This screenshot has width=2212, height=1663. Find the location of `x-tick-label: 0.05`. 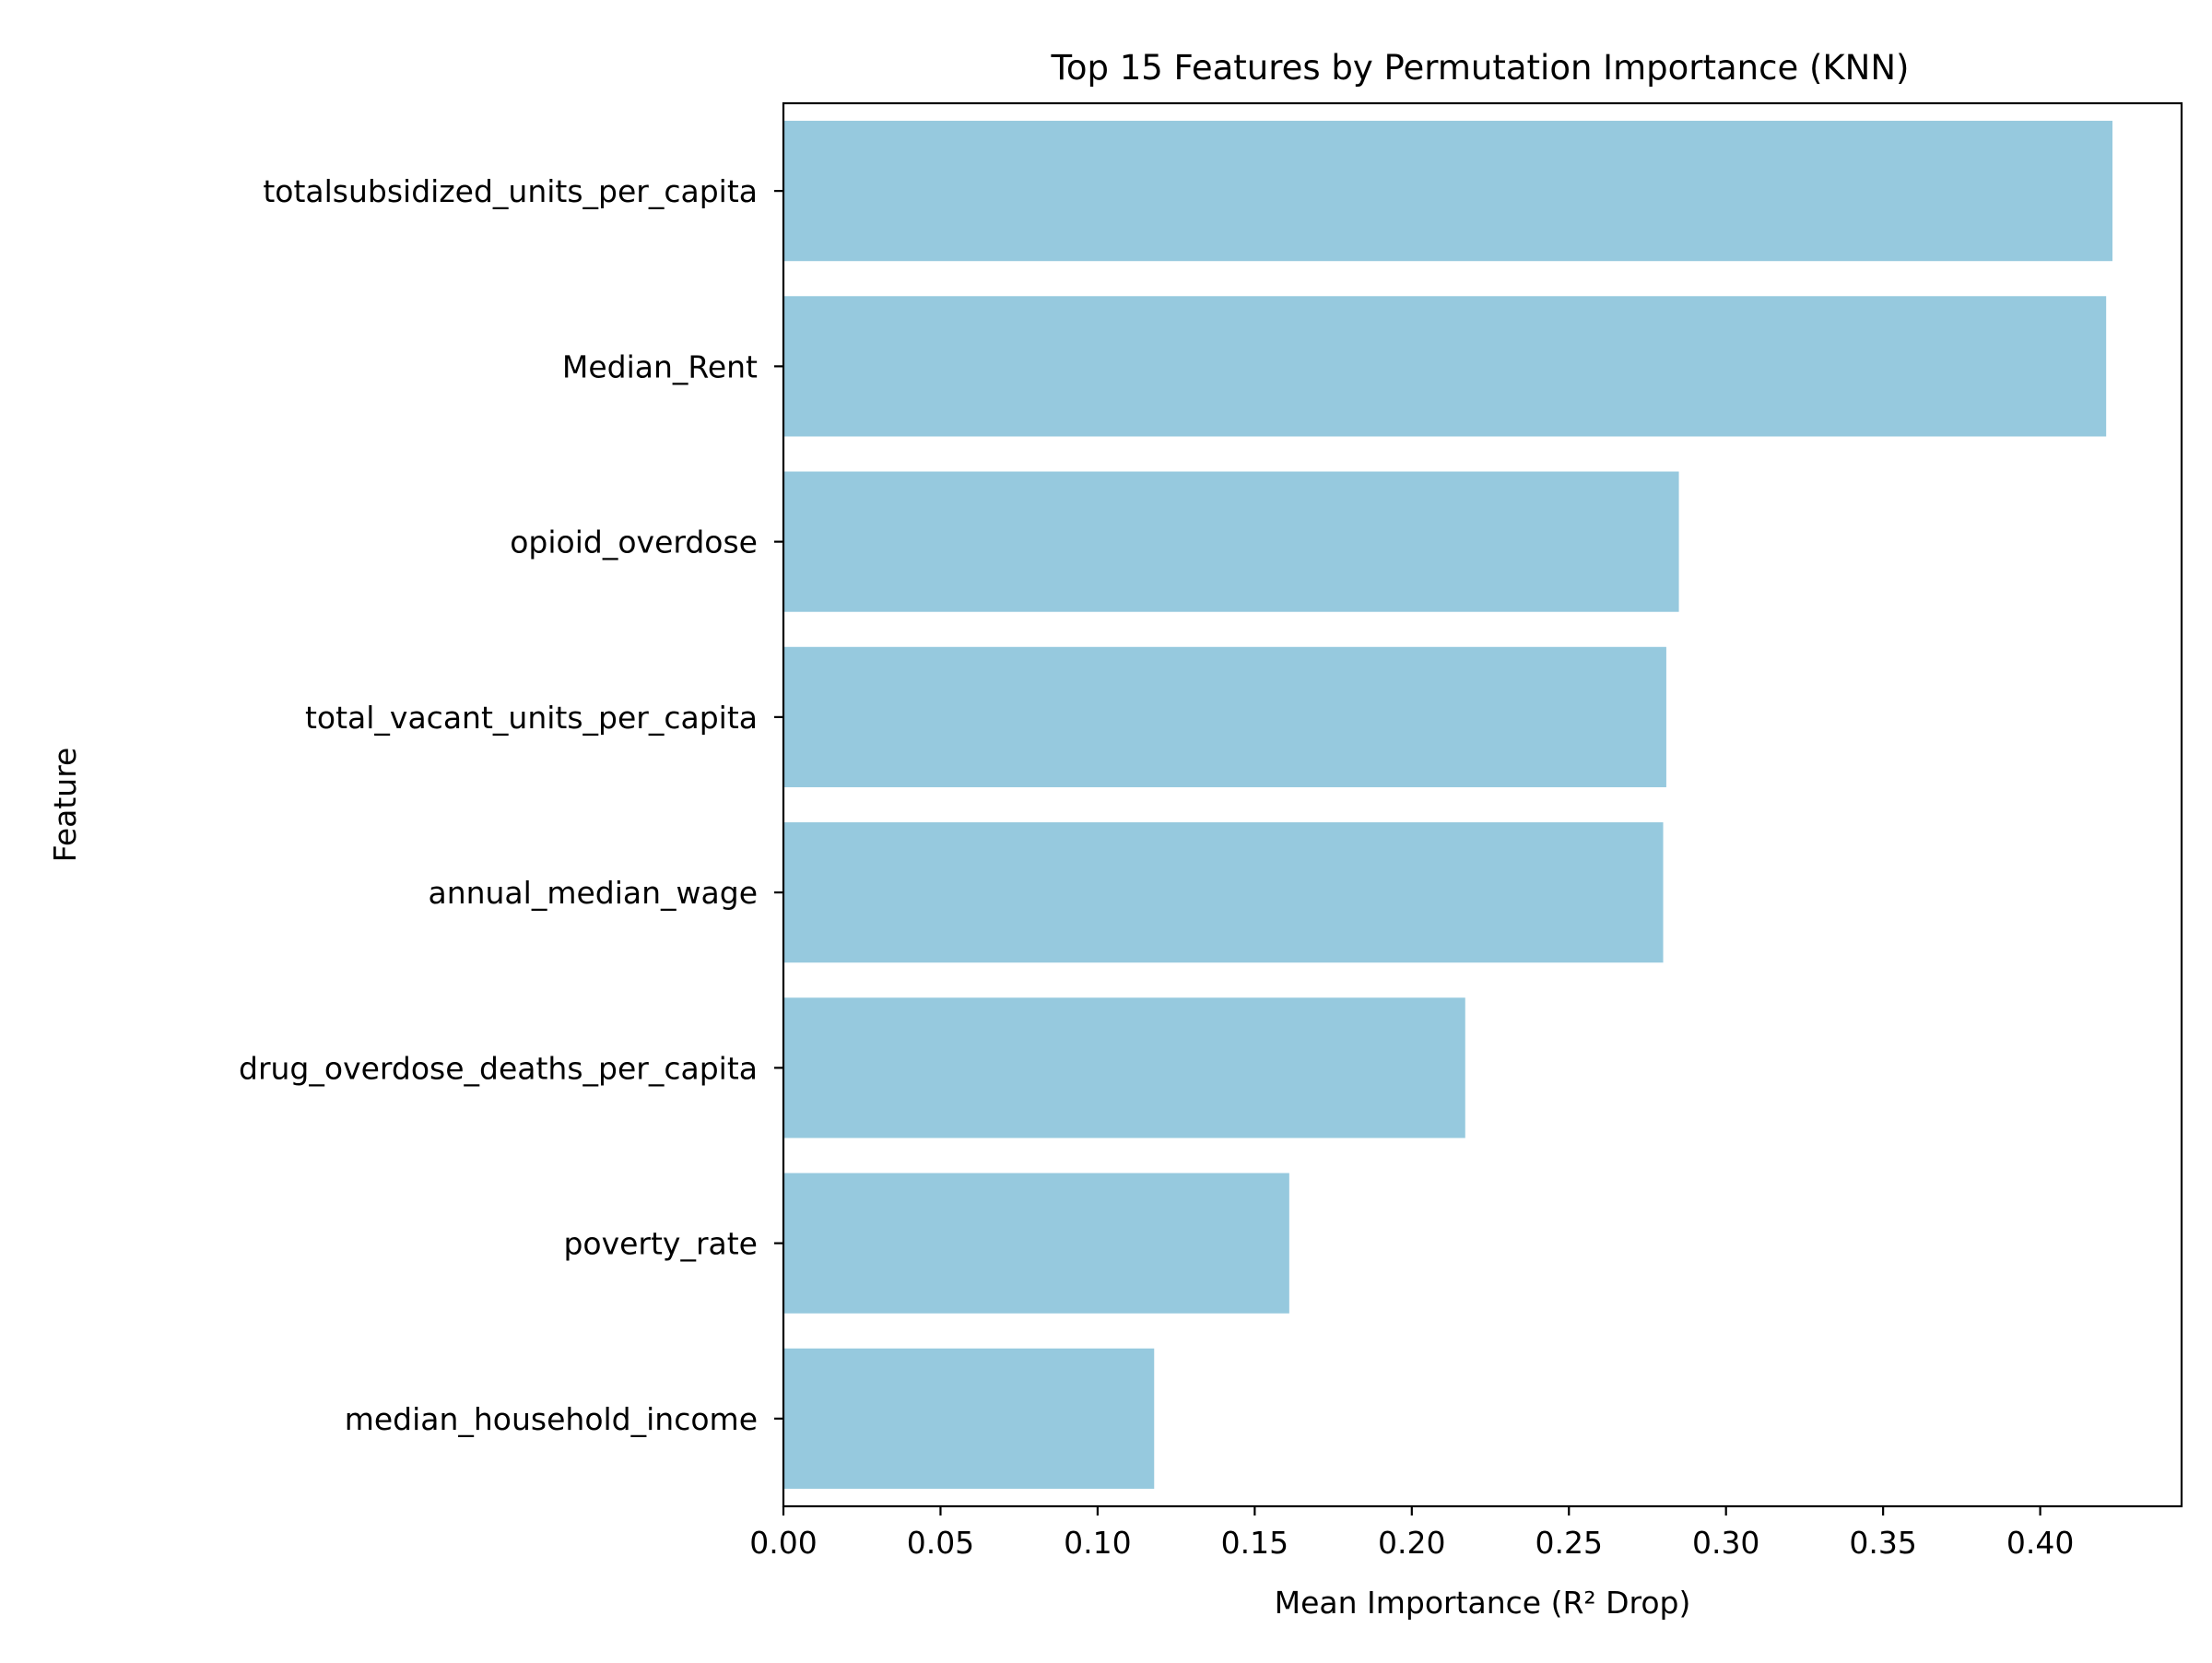

x-tick-label: 0.05 is located at coordinates (940, 1543).